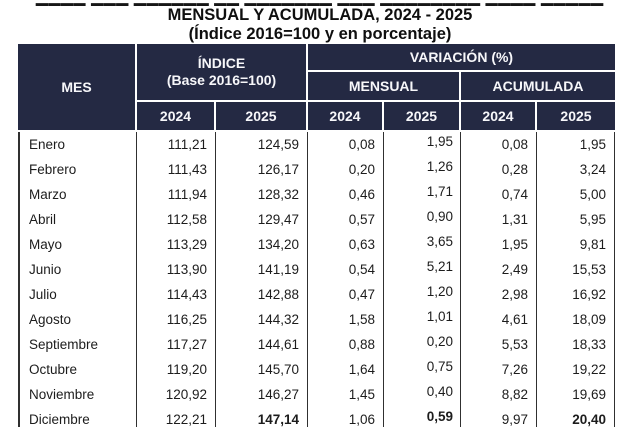 Image resolution: width=640 pixels, height=427 pixels. Describe the element at coordinates (576, 294) in the screenshot. I see `value-cell-acumulada_2025: 16,92` at that location.